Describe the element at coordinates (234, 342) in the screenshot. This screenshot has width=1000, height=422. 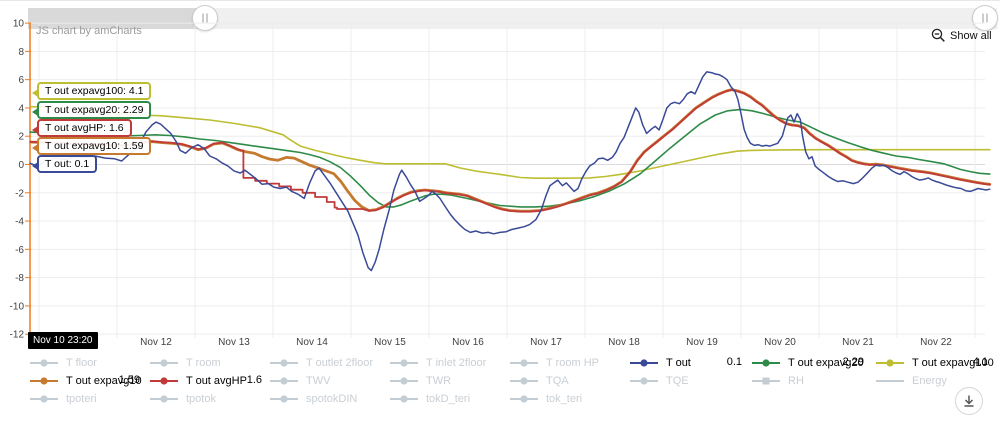
I see `svg-text: Nov 13` at that location.